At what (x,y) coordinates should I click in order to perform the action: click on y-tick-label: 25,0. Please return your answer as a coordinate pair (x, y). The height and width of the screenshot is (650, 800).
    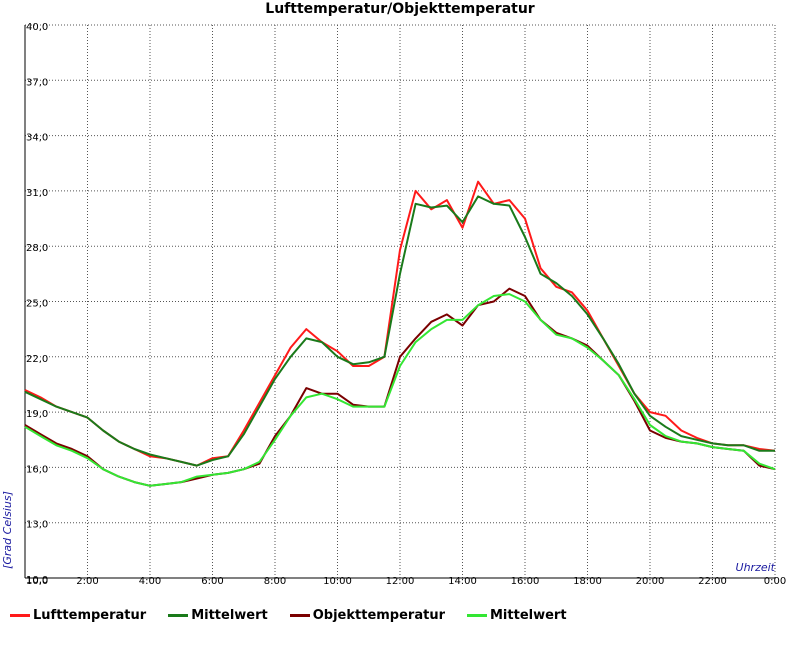
    Looking at the image, I should click on (37, 304).